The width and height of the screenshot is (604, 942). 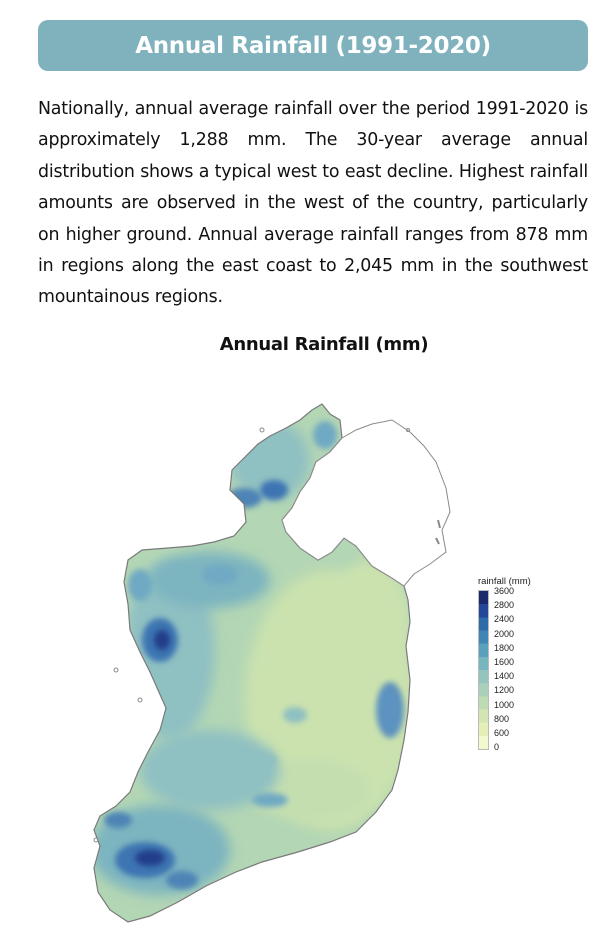 What do you see at coordinates (497, 747) in the screenshot?
I see `legend-label: 0` at bounding box center [497, 747].